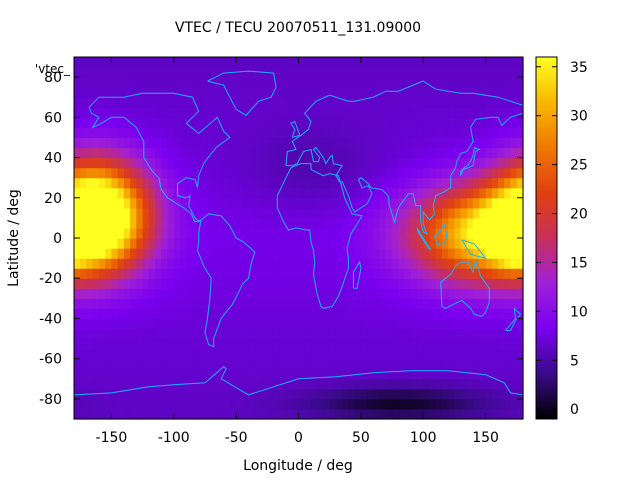 Image resolution: width=640 pixels, height=480 pixels. Describe the element at coordinates (546, 238) in the screenshot. I see `colorbar` at that location.